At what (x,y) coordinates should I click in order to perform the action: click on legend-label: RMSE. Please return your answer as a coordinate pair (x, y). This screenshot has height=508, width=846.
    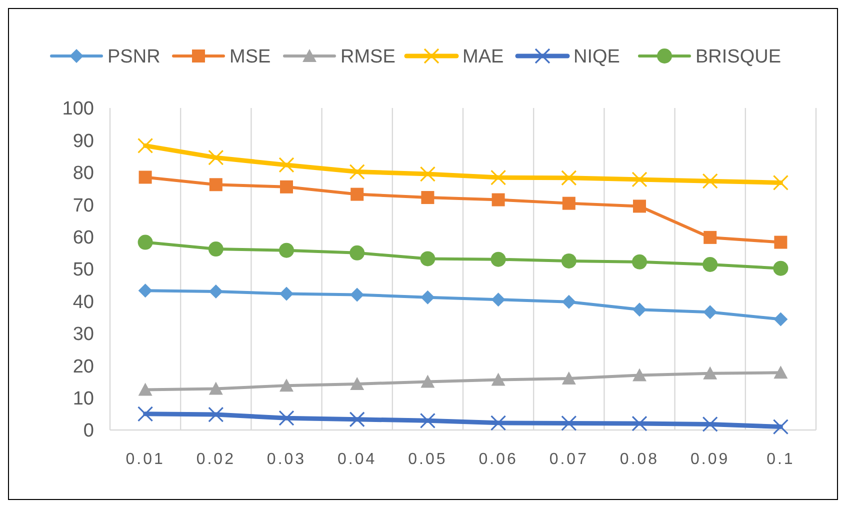
    Looking at the image, I should click on (368, 57).